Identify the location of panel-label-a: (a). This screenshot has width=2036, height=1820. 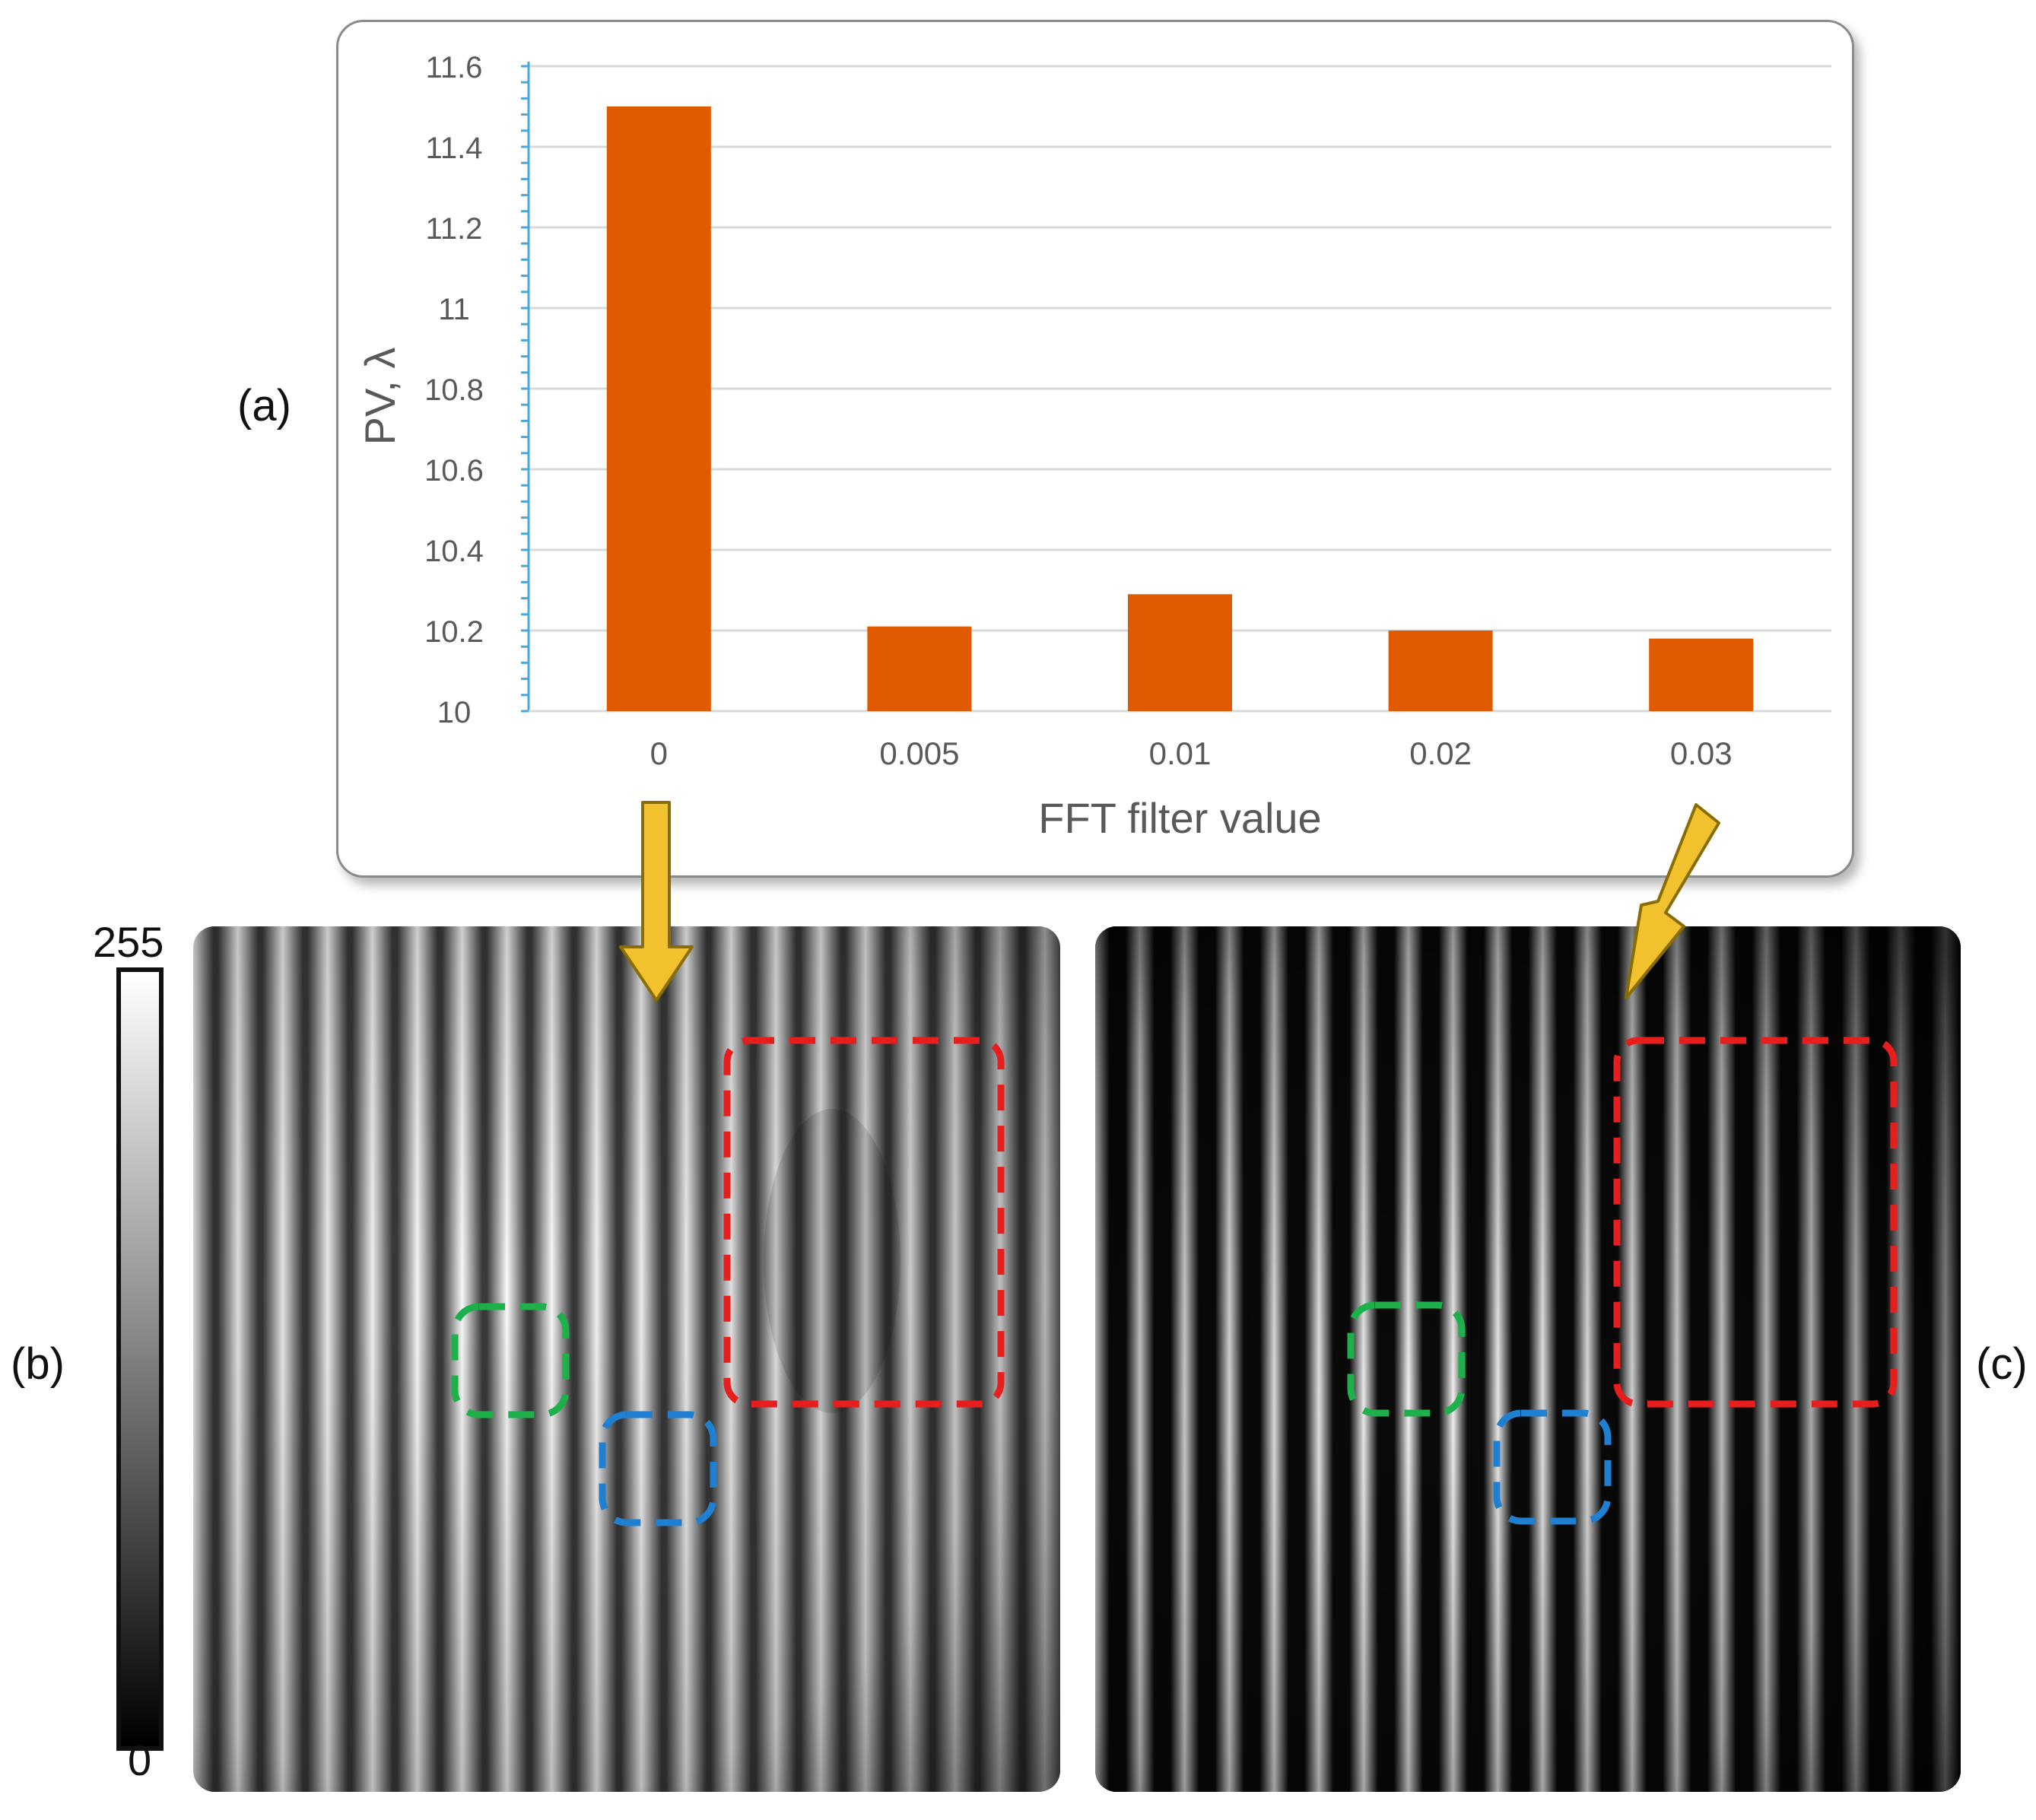
(264, 405).